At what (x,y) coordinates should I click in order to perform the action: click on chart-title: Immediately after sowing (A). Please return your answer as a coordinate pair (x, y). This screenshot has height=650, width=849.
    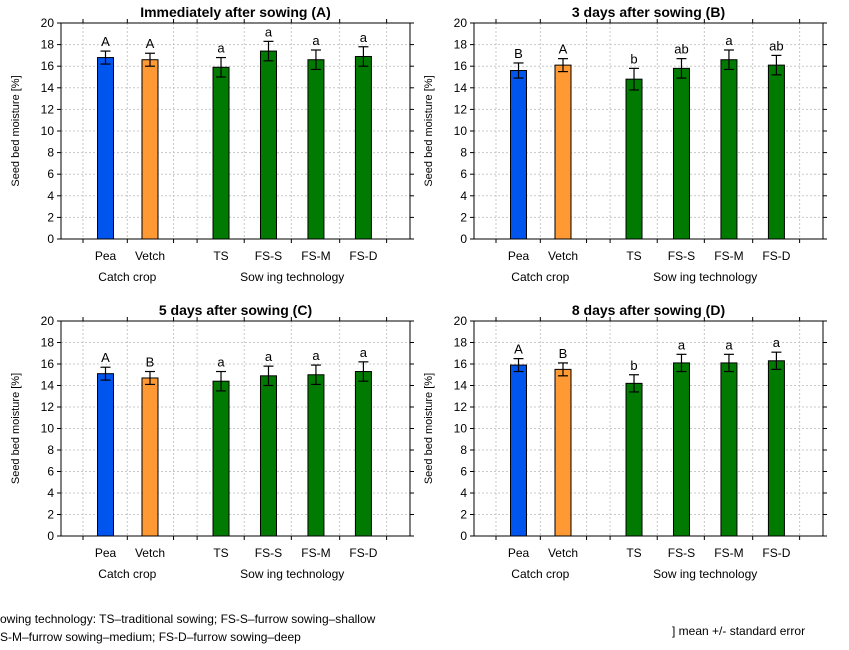
    Looking at the image, I should click on (235, 12).